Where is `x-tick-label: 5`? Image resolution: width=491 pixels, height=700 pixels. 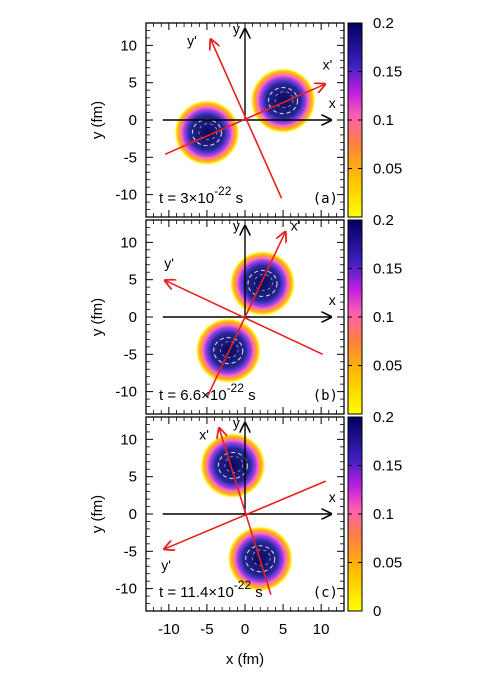
x-tick-label: 5 is located at coordinates (283, 629).